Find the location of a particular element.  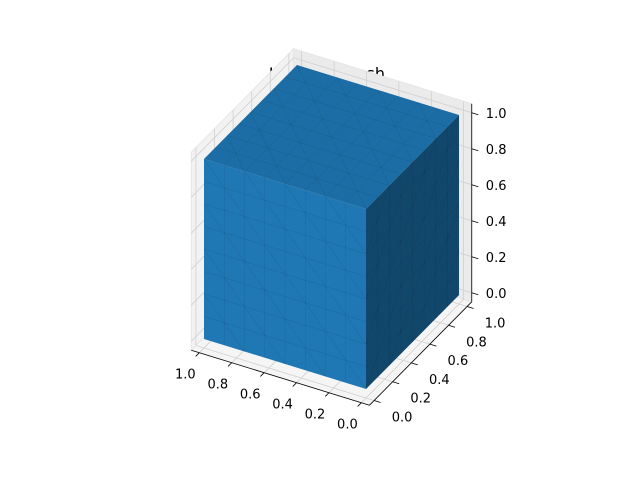

z-tick-label: 0.4 is located at coordinates (496, 222).